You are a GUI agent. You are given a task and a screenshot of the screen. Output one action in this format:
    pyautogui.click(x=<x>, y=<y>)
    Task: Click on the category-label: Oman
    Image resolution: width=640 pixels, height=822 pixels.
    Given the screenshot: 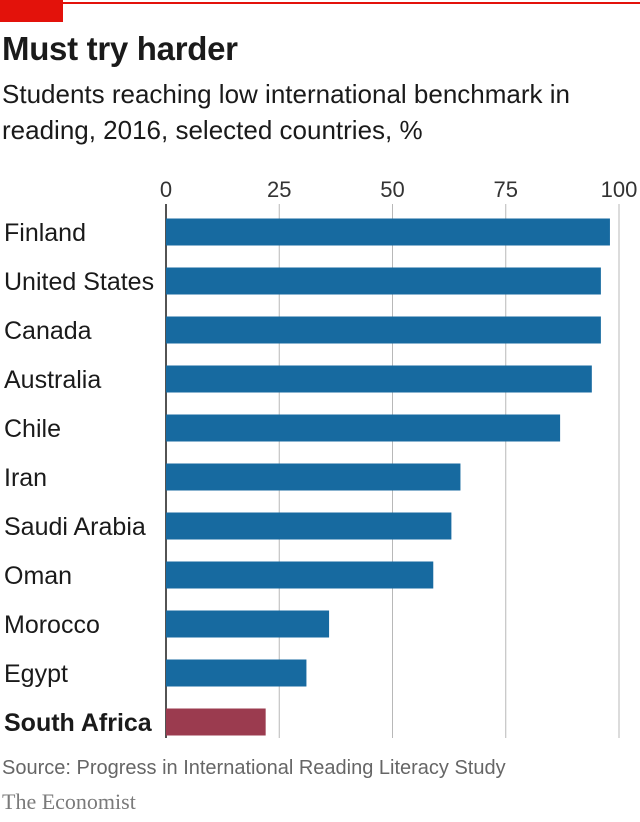 What is the action you would take?
    pyautogui.click(x=38, y=576)
    